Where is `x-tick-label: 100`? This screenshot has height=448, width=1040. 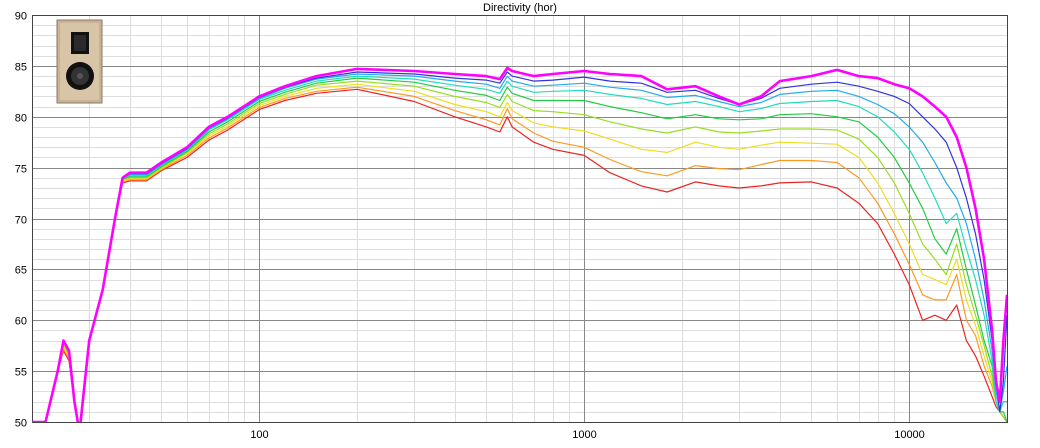
x-tick-label: 100 is located at coordinates (259, 435).